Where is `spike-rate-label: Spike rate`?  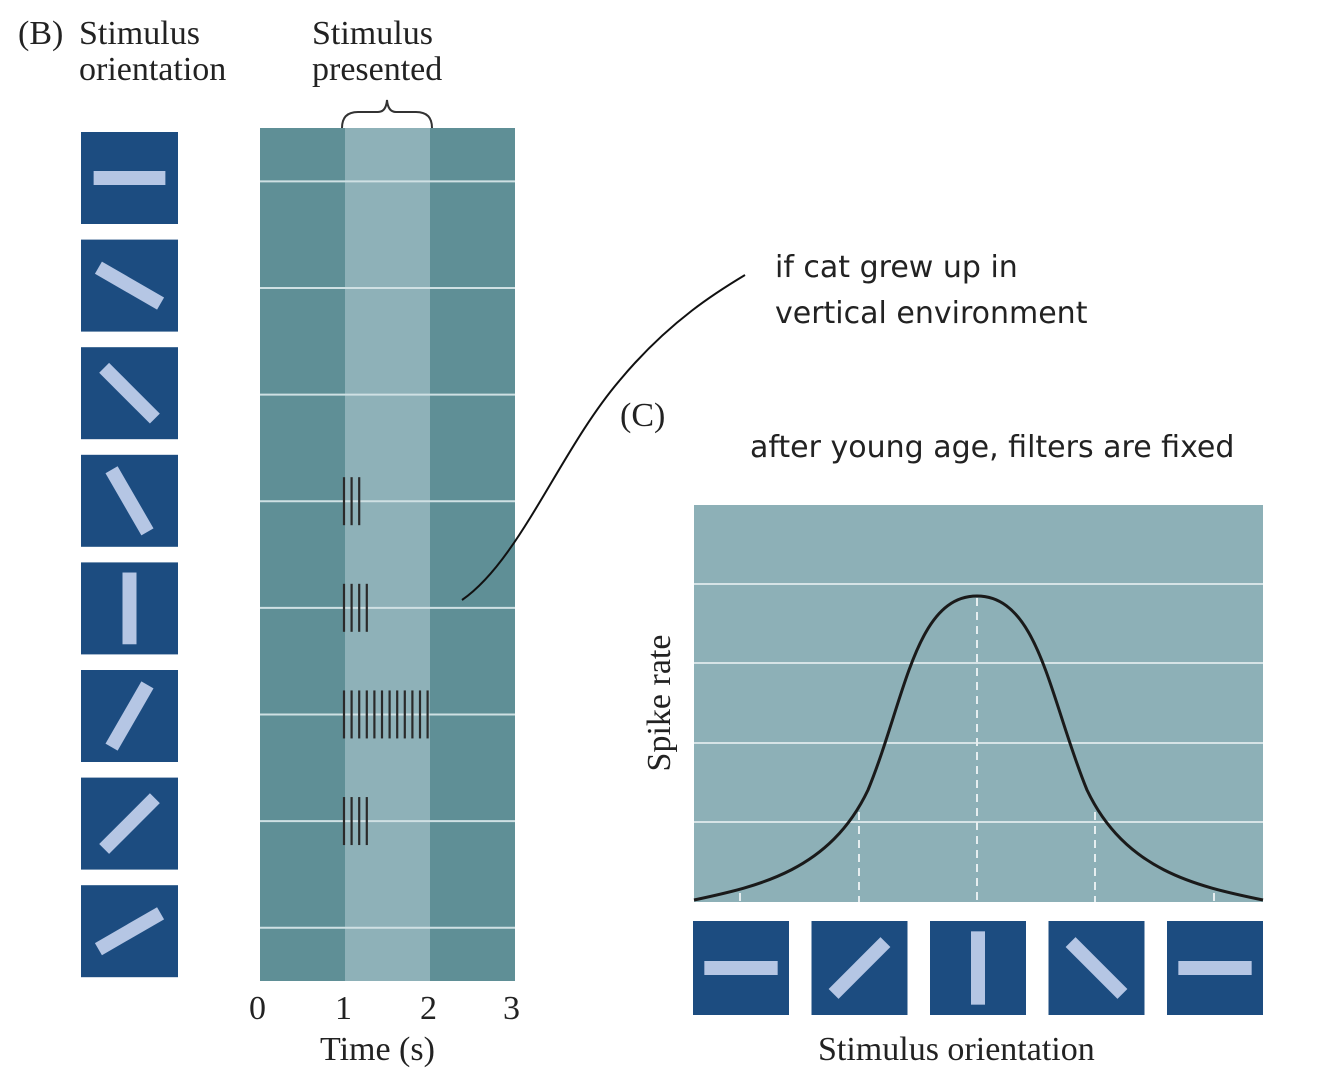
spike-rate-label: Spike rate is located at coordinates (659, 703).